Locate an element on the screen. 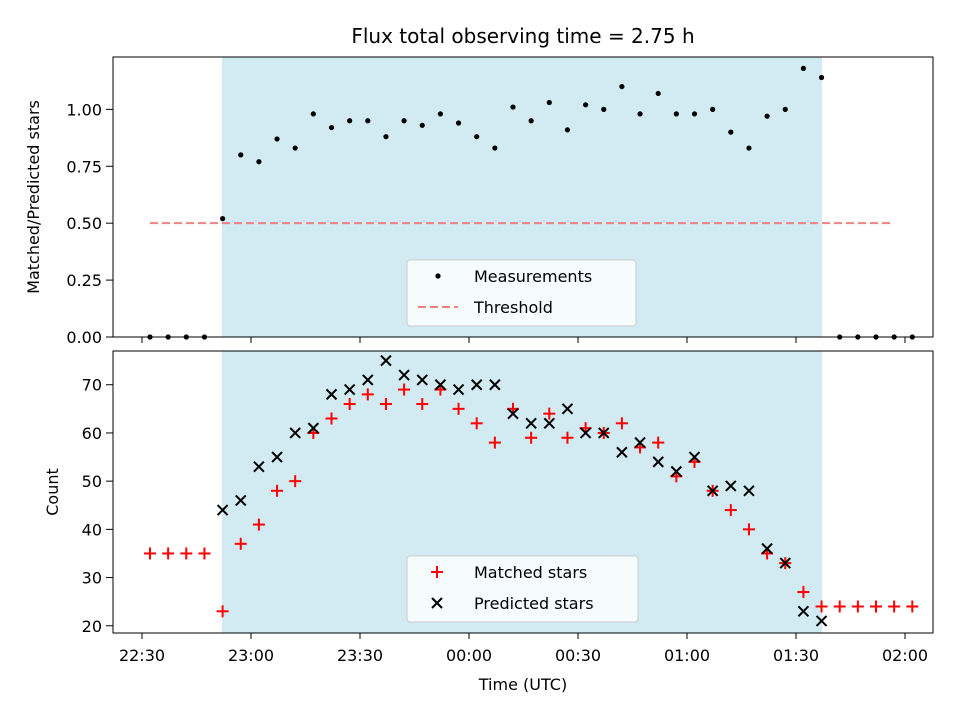  top-legend: Measurements Threshold is located at coordinates (521, 293).